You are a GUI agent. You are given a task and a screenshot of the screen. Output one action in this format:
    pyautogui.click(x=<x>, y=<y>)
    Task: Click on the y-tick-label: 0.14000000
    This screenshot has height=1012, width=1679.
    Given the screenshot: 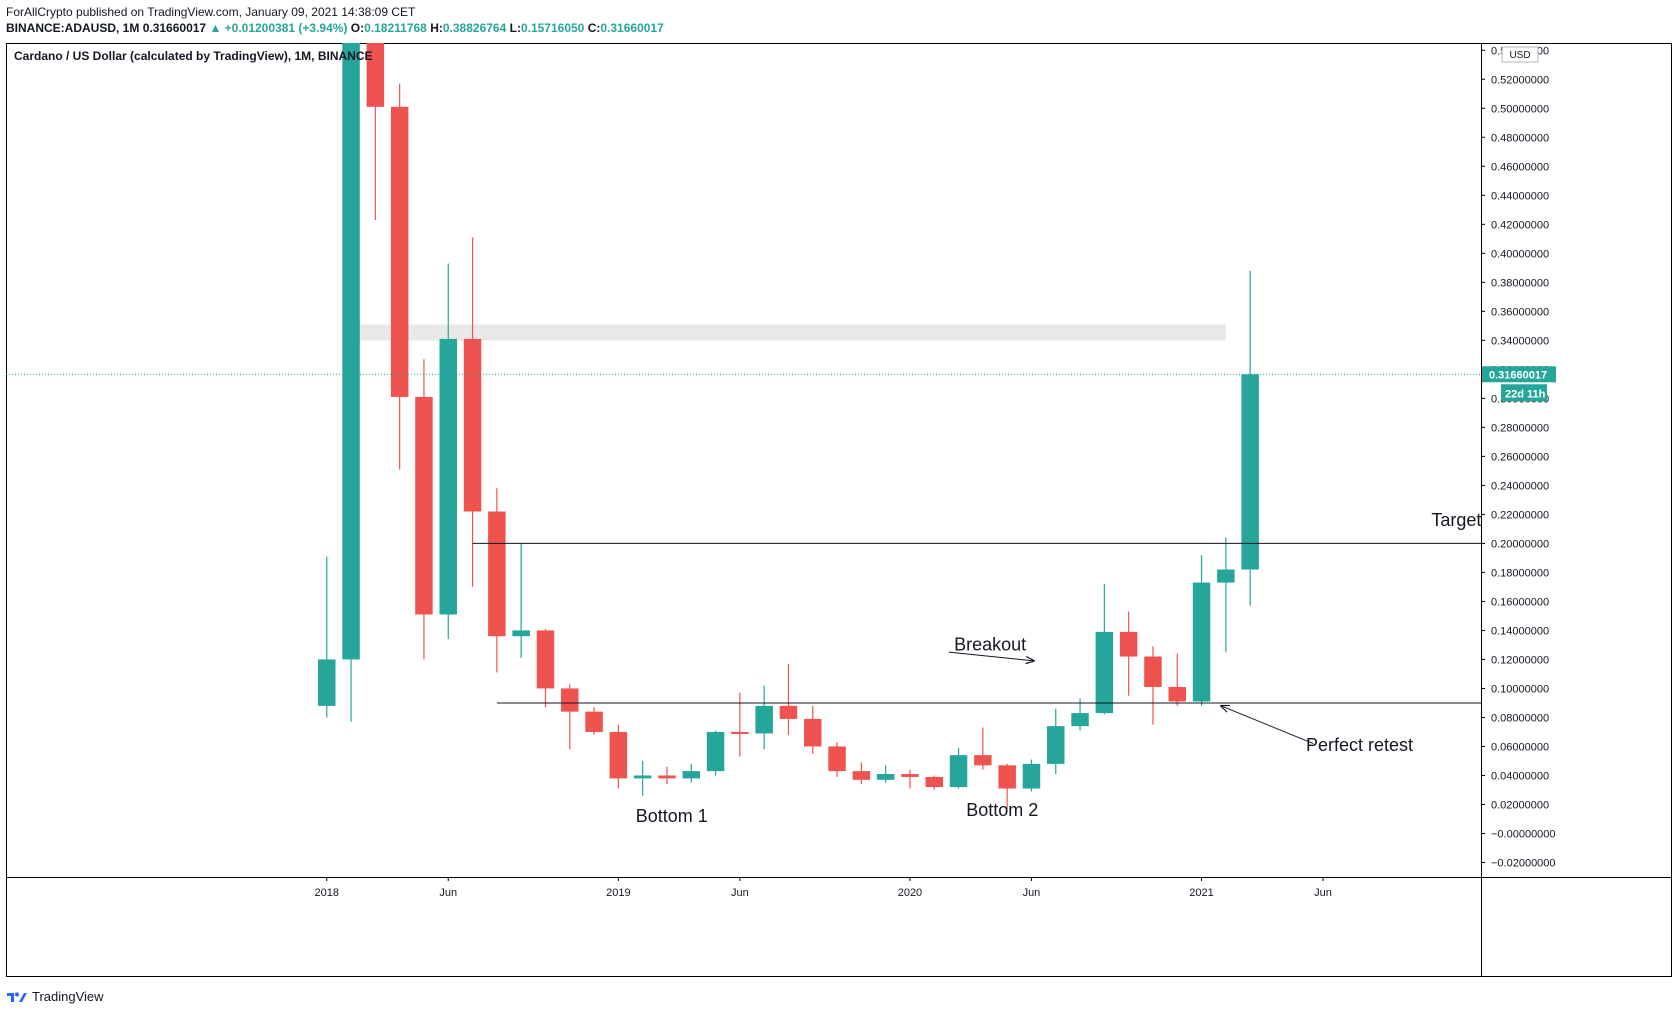 What is the action you would take?
    pyautogui.click(x=1520, y=631)
    